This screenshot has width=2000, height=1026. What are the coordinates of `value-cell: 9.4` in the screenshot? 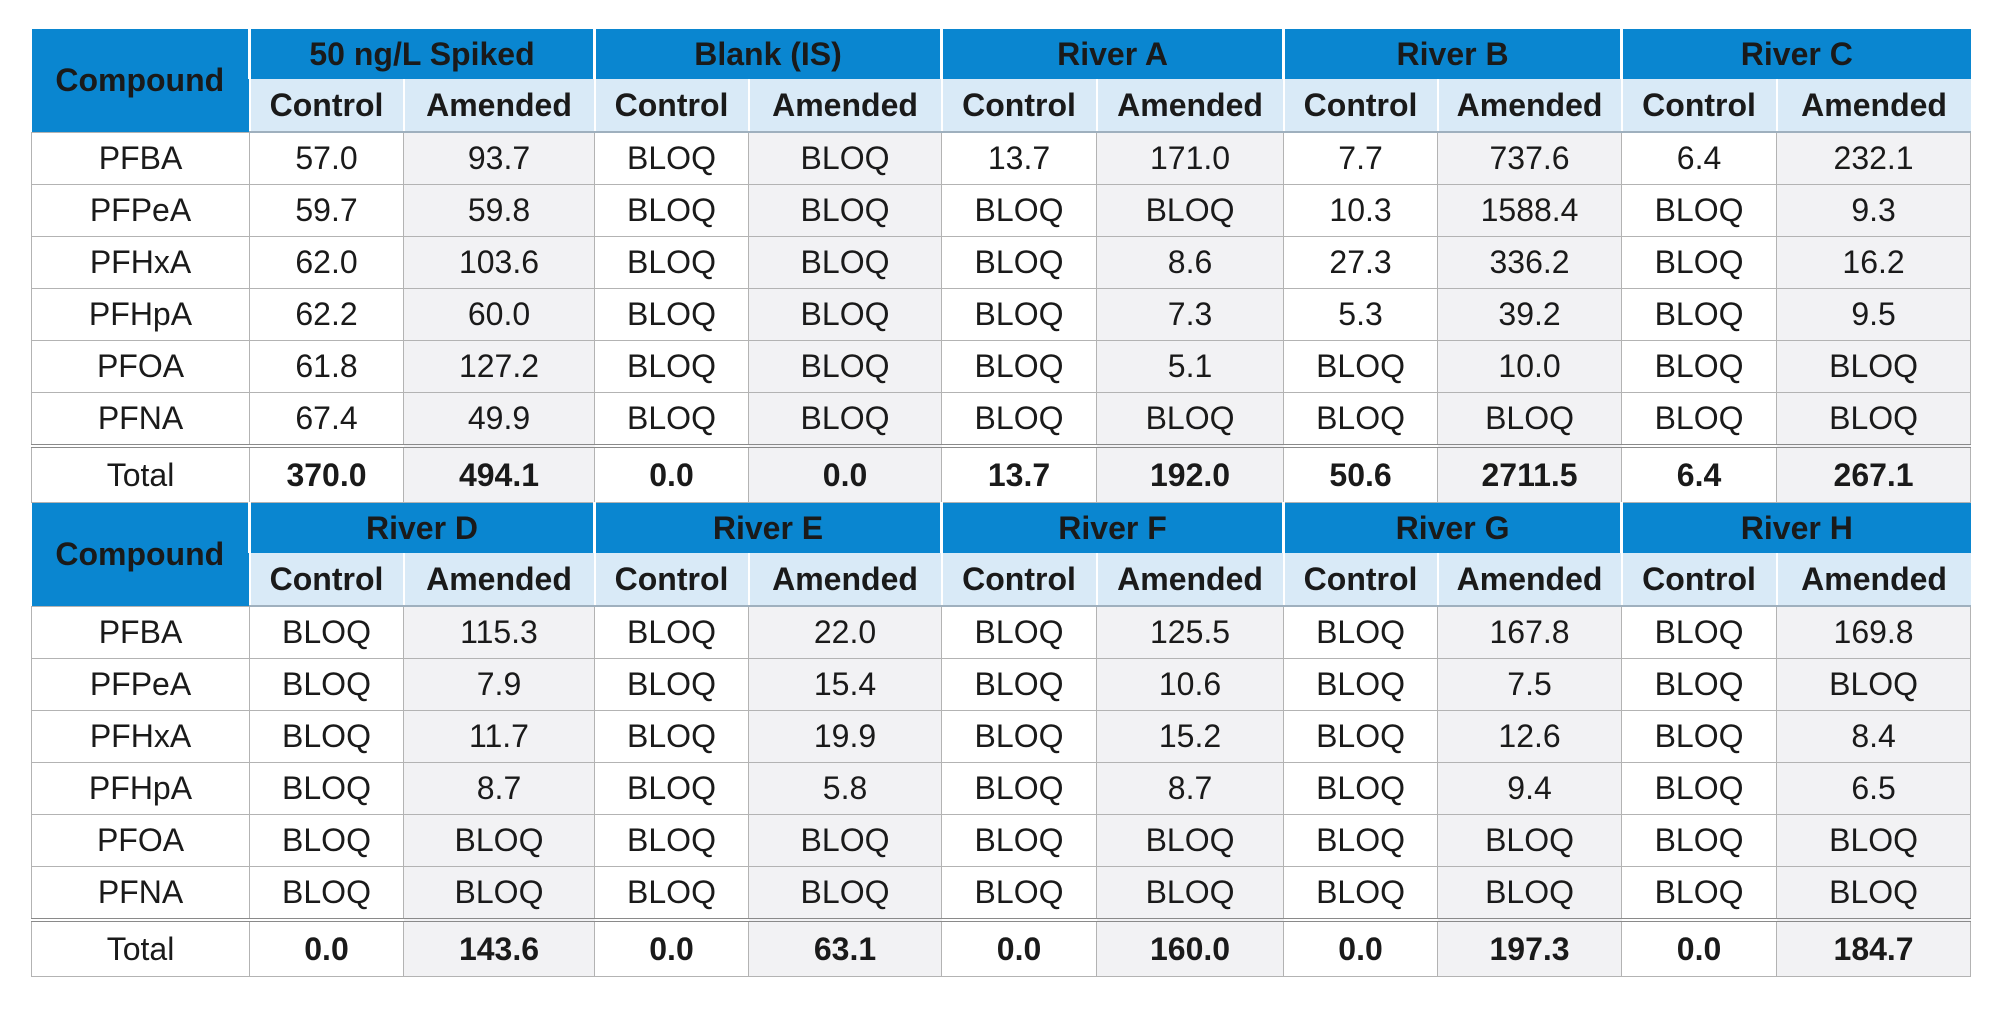 It's located at (1530, 788).